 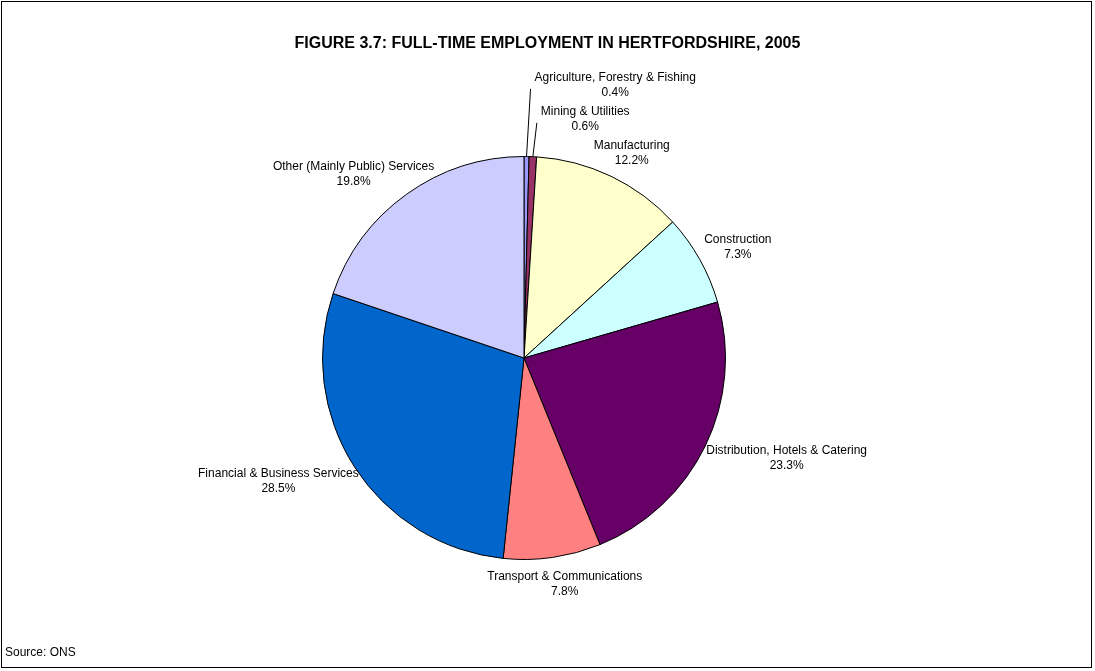 What do you see at coordinates (565, 575) in the screenshot?
I see `slice-label: Transport & Communications` at bounding box center [565, 575].